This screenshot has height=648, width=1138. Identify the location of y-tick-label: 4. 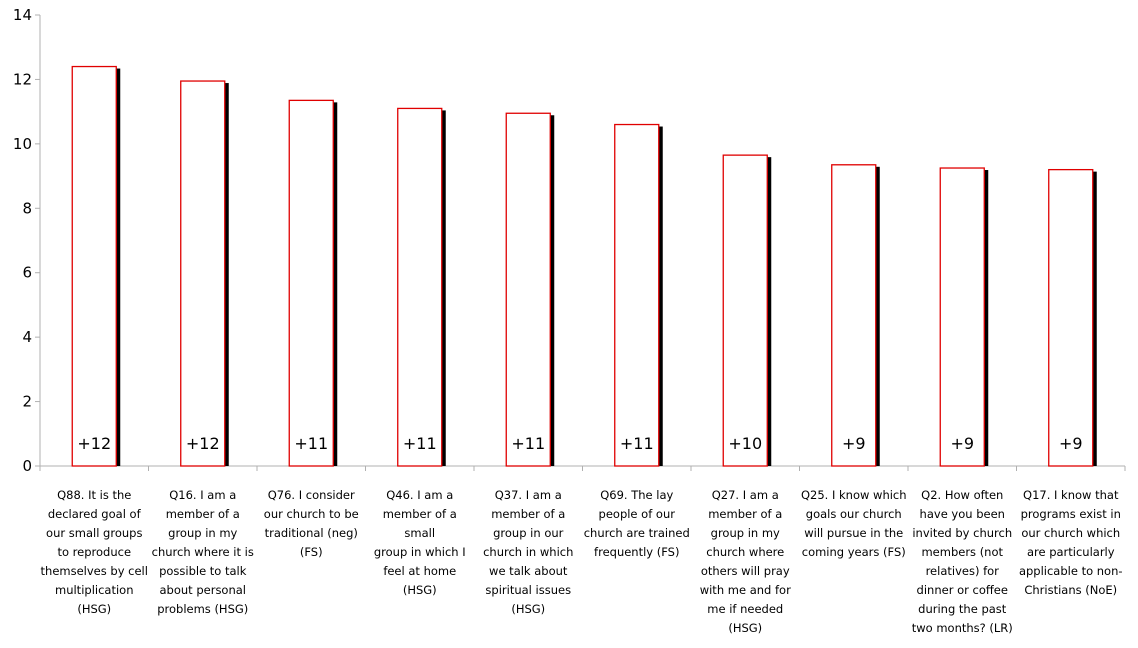
(27, 337).